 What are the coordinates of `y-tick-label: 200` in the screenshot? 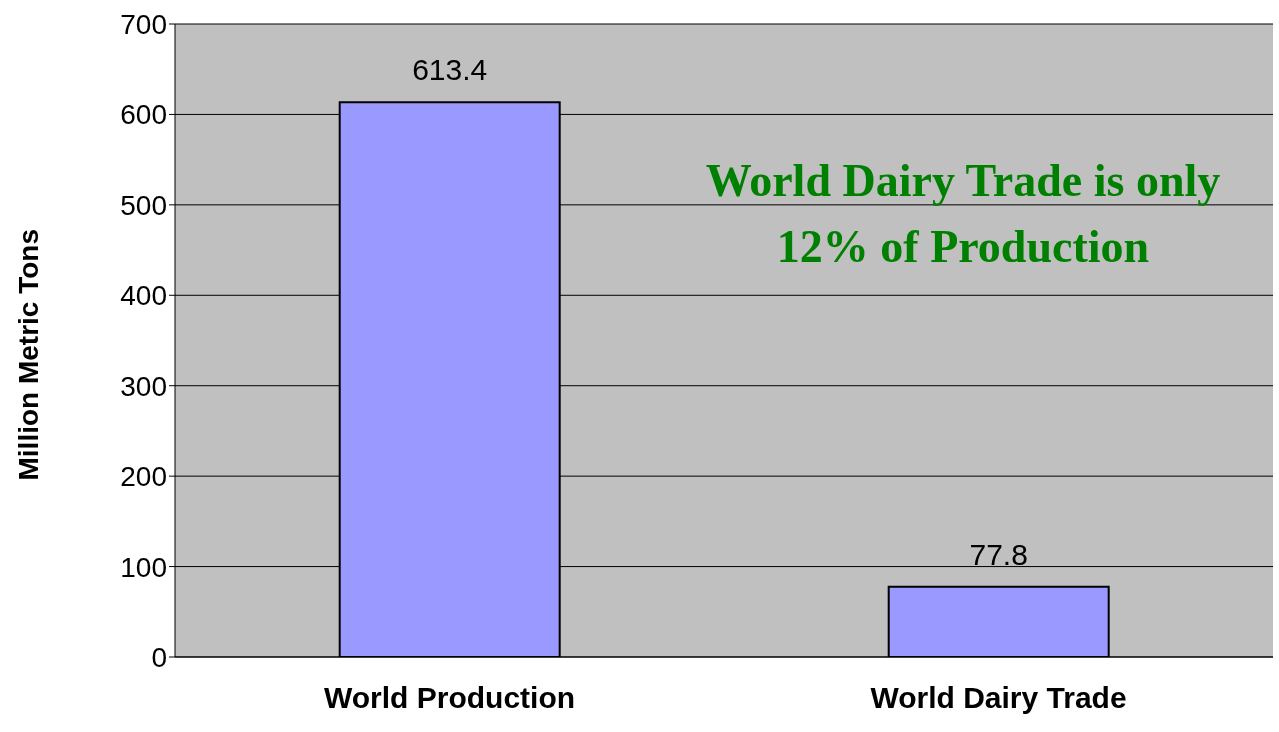 It's located at (143, 477).